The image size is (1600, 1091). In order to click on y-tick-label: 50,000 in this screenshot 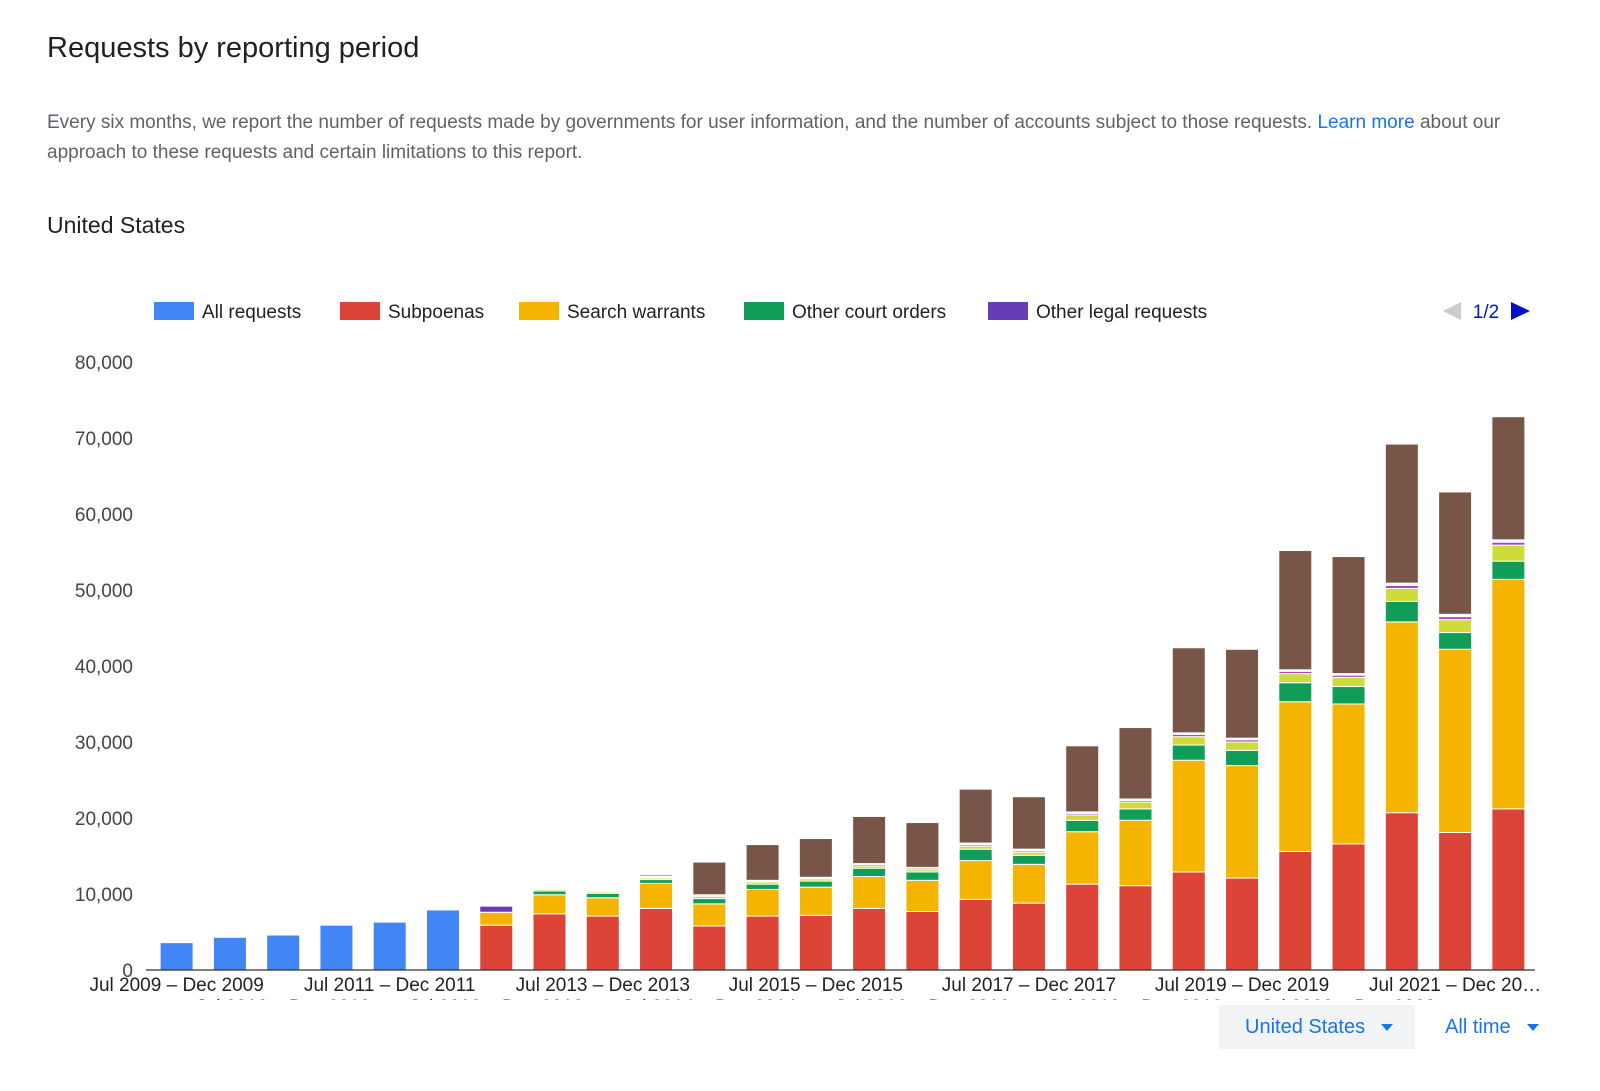, I will do `click(104, 591)`.